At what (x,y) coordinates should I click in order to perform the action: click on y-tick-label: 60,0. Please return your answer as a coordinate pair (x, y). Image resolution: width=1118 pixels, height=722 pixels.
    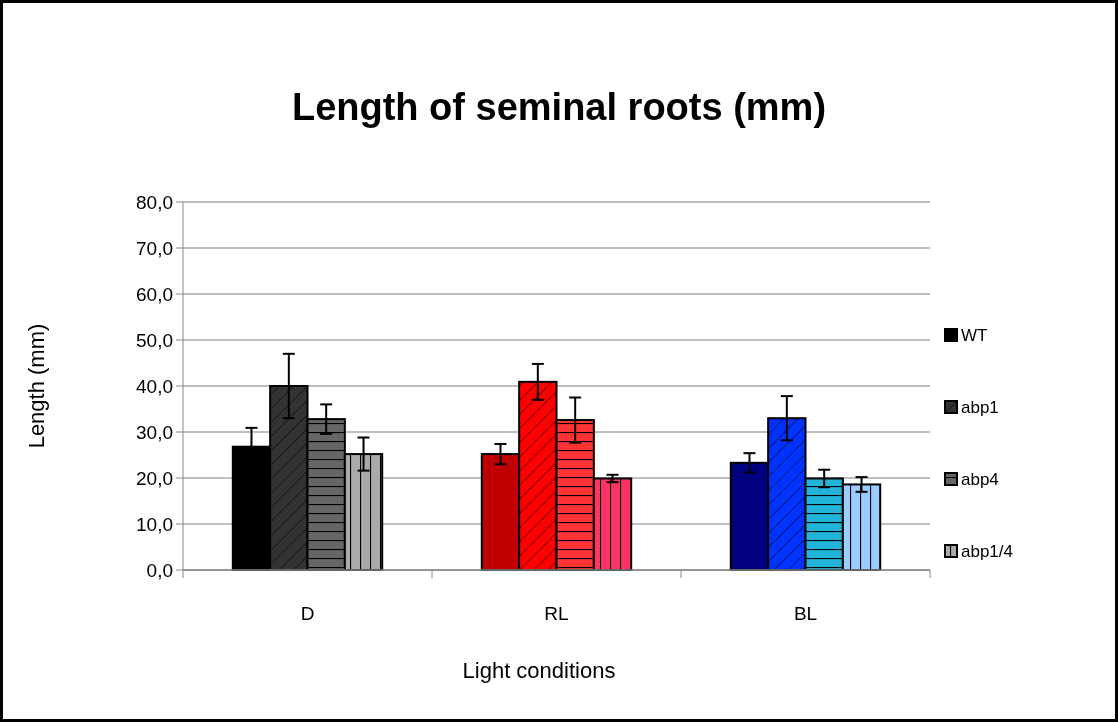
    Looking at the image, I should click on (154, 294).